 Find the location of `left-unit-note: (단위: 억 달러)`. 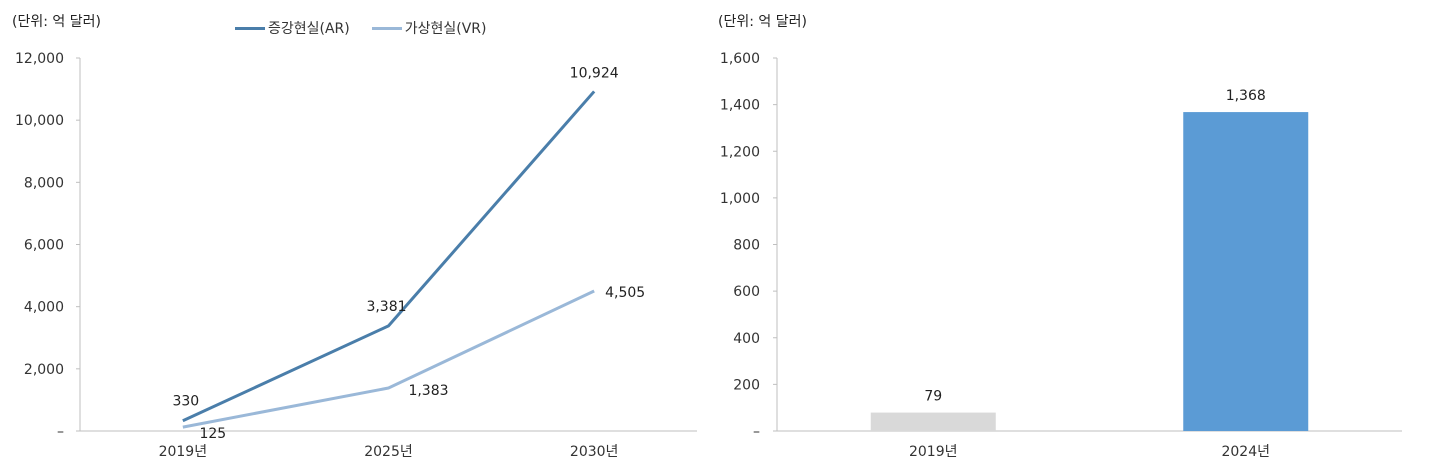

left-unit-note: (단위: 억 달러) is located at coordinates (56, 22).